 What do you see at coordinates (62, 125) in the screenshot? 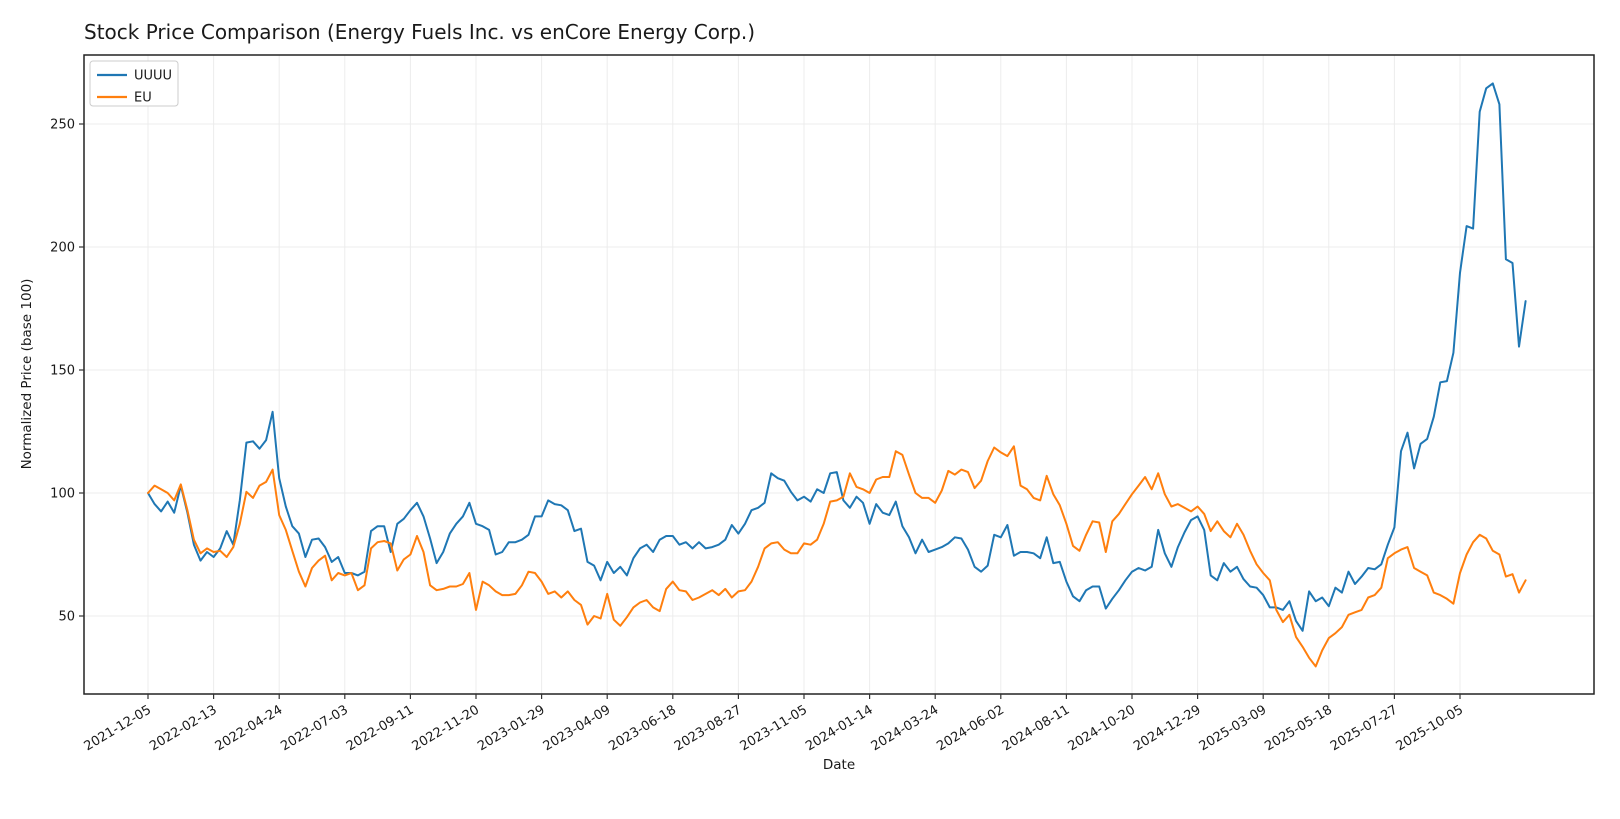
I see `y-tick-label: 250` at bounding box center [62, 125].